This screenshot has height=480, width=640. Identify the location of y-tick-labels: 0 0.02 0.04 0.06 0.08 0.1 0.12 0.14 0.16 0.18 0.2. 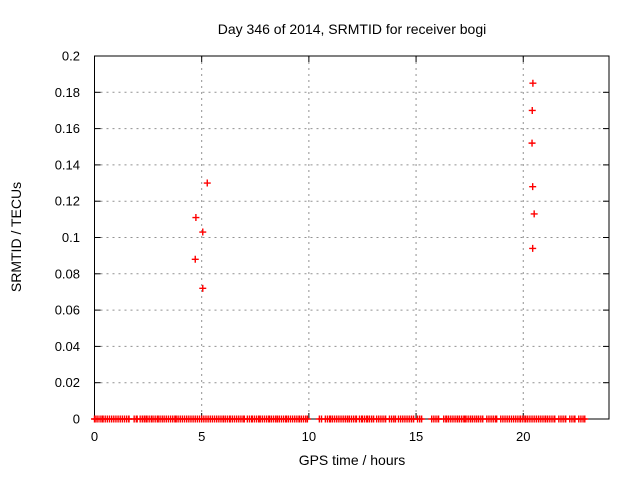
(67, 238).